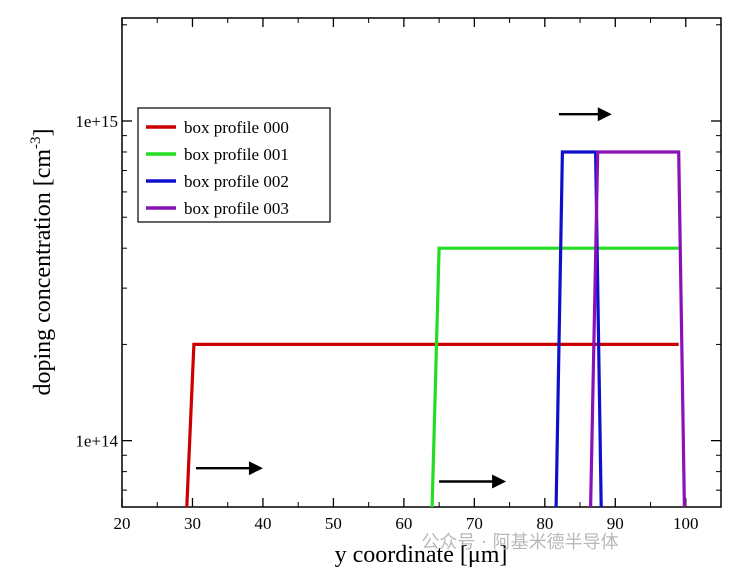  I want to click on y-axis-title-bracket: ], so click(43, 132).